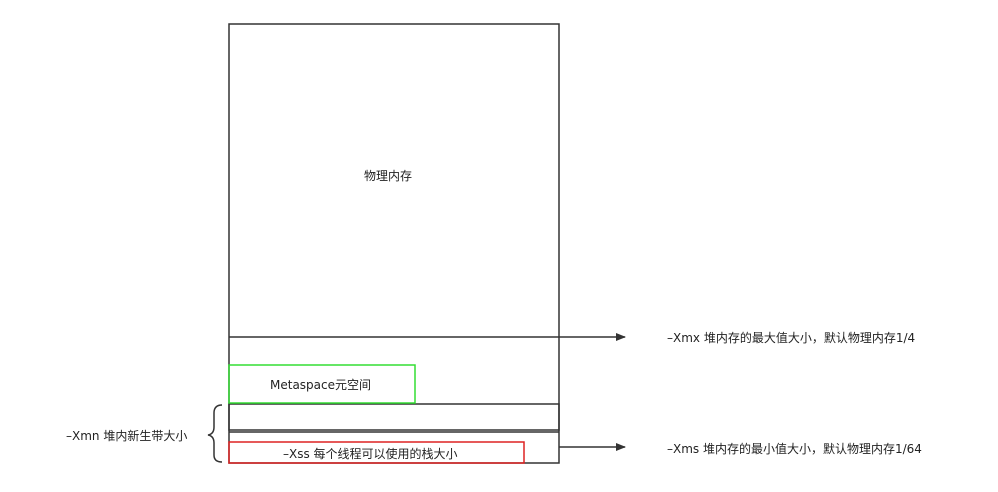 This screenshot has width=998, height=492. What do you see at coordinates (394, 417) in the screenshot?
I see `young-gen-box` at bounding box center [394, 417].